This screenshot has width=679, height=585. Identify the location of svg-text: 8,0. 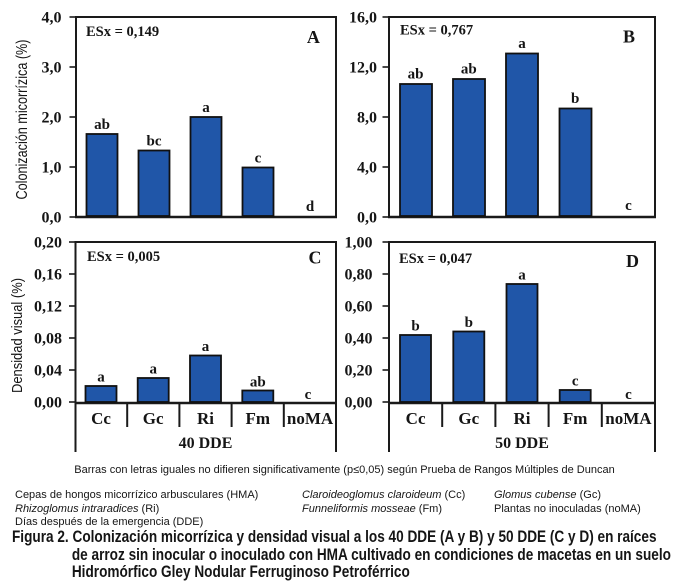
(367, 118).